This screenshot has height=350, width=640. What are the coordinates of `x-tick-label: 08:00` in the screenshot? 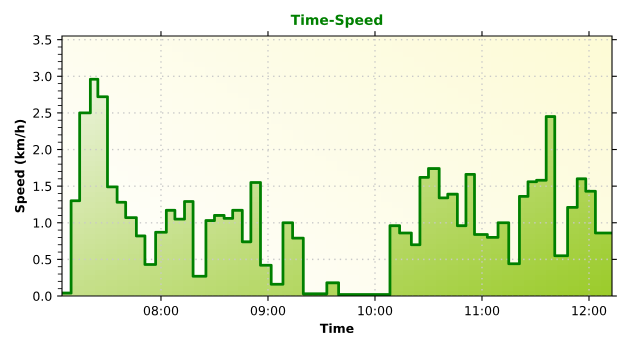 It's located at (161, 311).